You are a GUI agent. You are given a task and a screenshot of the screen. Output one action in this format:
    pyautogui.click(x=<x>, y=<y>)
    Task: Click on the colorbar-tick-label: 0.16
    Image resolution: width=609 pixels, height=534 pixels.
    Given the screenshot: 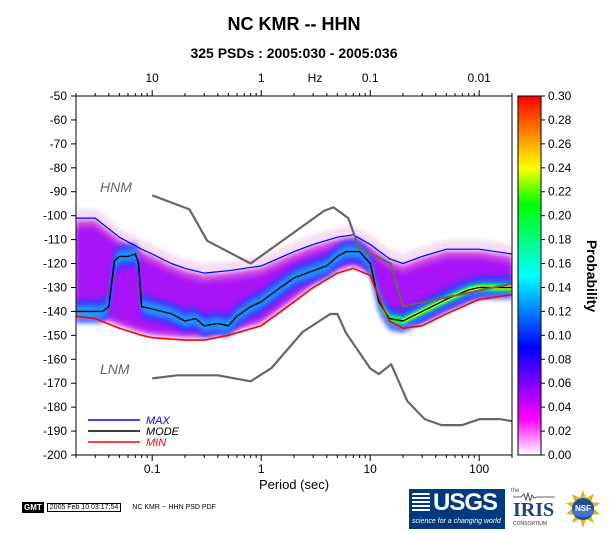 What is the action you would take?
    pyautogui.click(x=560, y=264)
    